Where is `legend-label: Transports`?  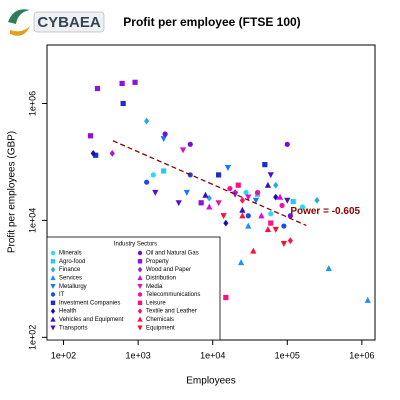 legend-label: Transports is located at coordinates (73, 328).